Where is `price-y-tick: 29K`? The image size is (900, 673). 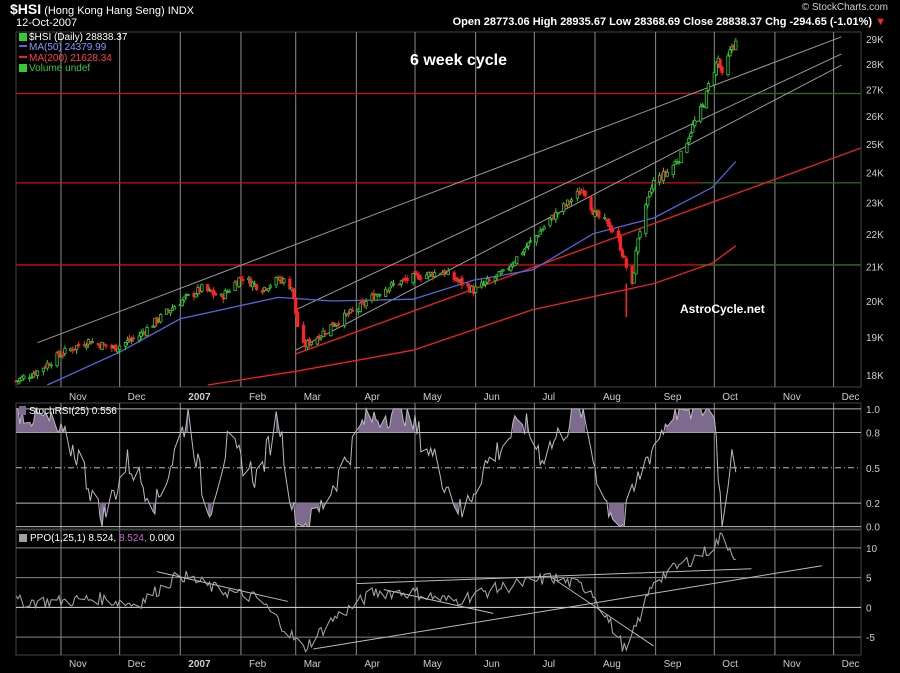
price-y-tick: 29K is located at coordinates (875, 40).